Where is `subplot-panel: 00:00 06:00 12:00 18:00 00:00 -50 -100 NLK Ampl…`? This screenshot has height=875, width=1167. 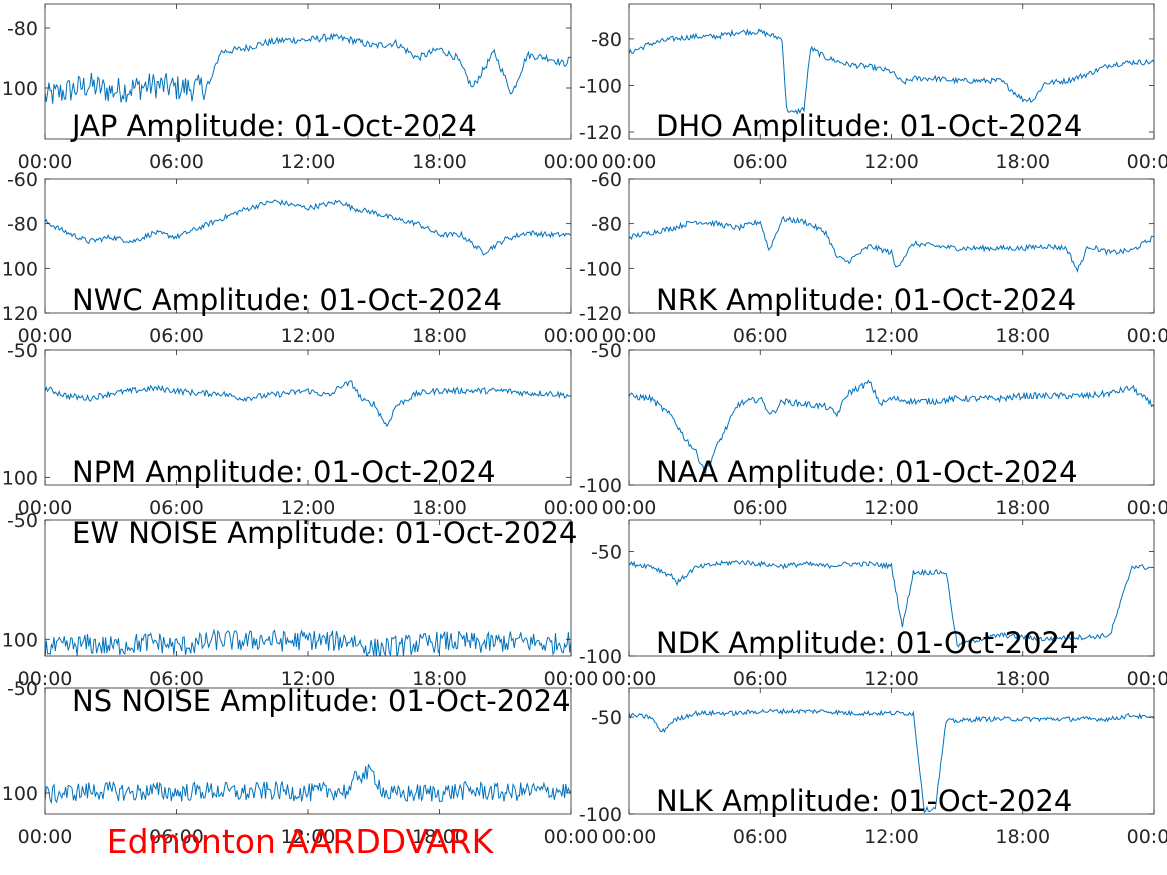
subplot-panel: 00:00 06:00 12:00 18:00 00:00 -50 -100 NLK Ampl… is located at coordinates (873, 767).